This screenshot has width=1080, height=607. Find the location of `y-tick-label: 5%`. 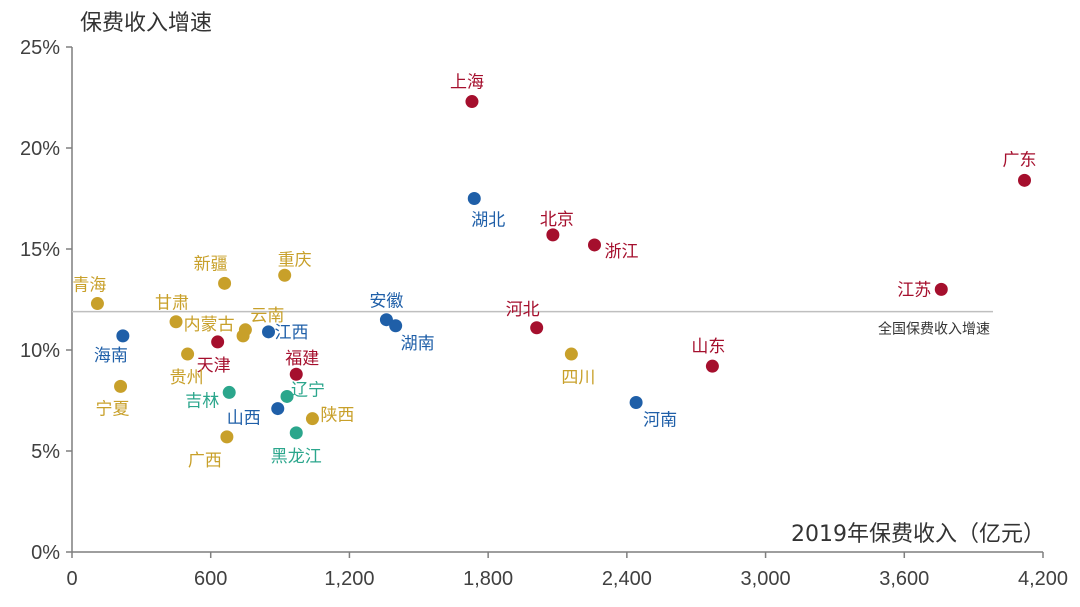

y-tick-label: 5% is located at coordinates (45, 452).